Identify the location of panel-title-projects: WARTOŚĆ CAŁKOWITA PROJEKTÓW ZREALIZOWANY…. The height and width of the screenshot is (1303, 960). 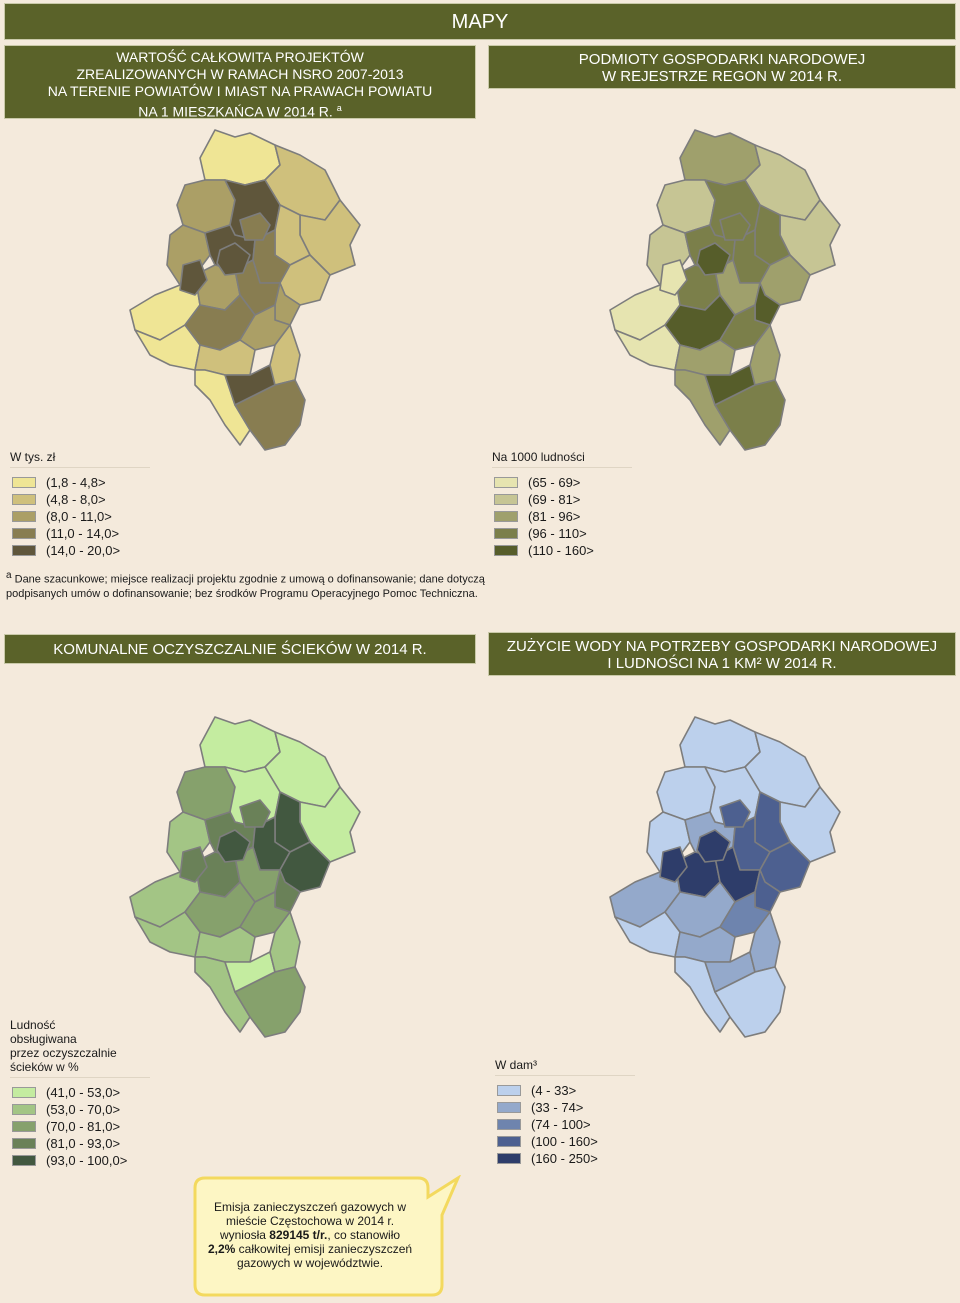
(240, 82).